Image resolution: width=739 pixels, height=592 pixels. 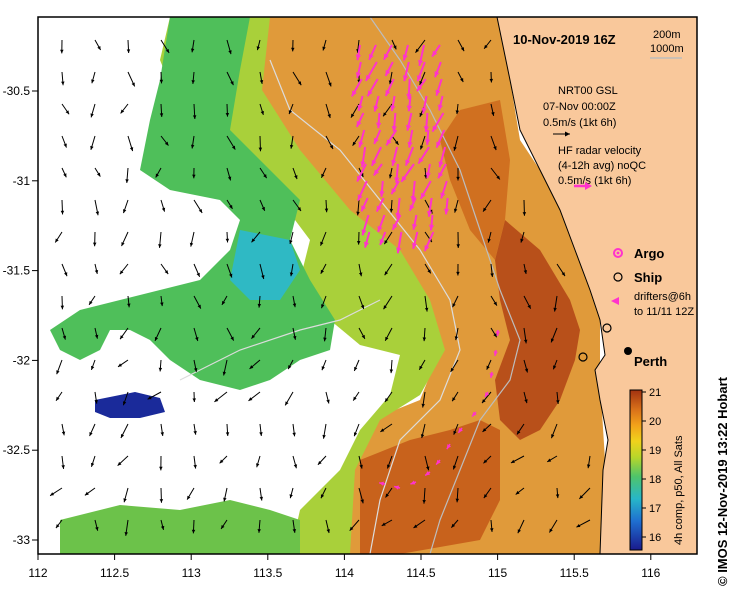 I want to click on colorbar-tick-label: 16, so click(x=655, y=538).